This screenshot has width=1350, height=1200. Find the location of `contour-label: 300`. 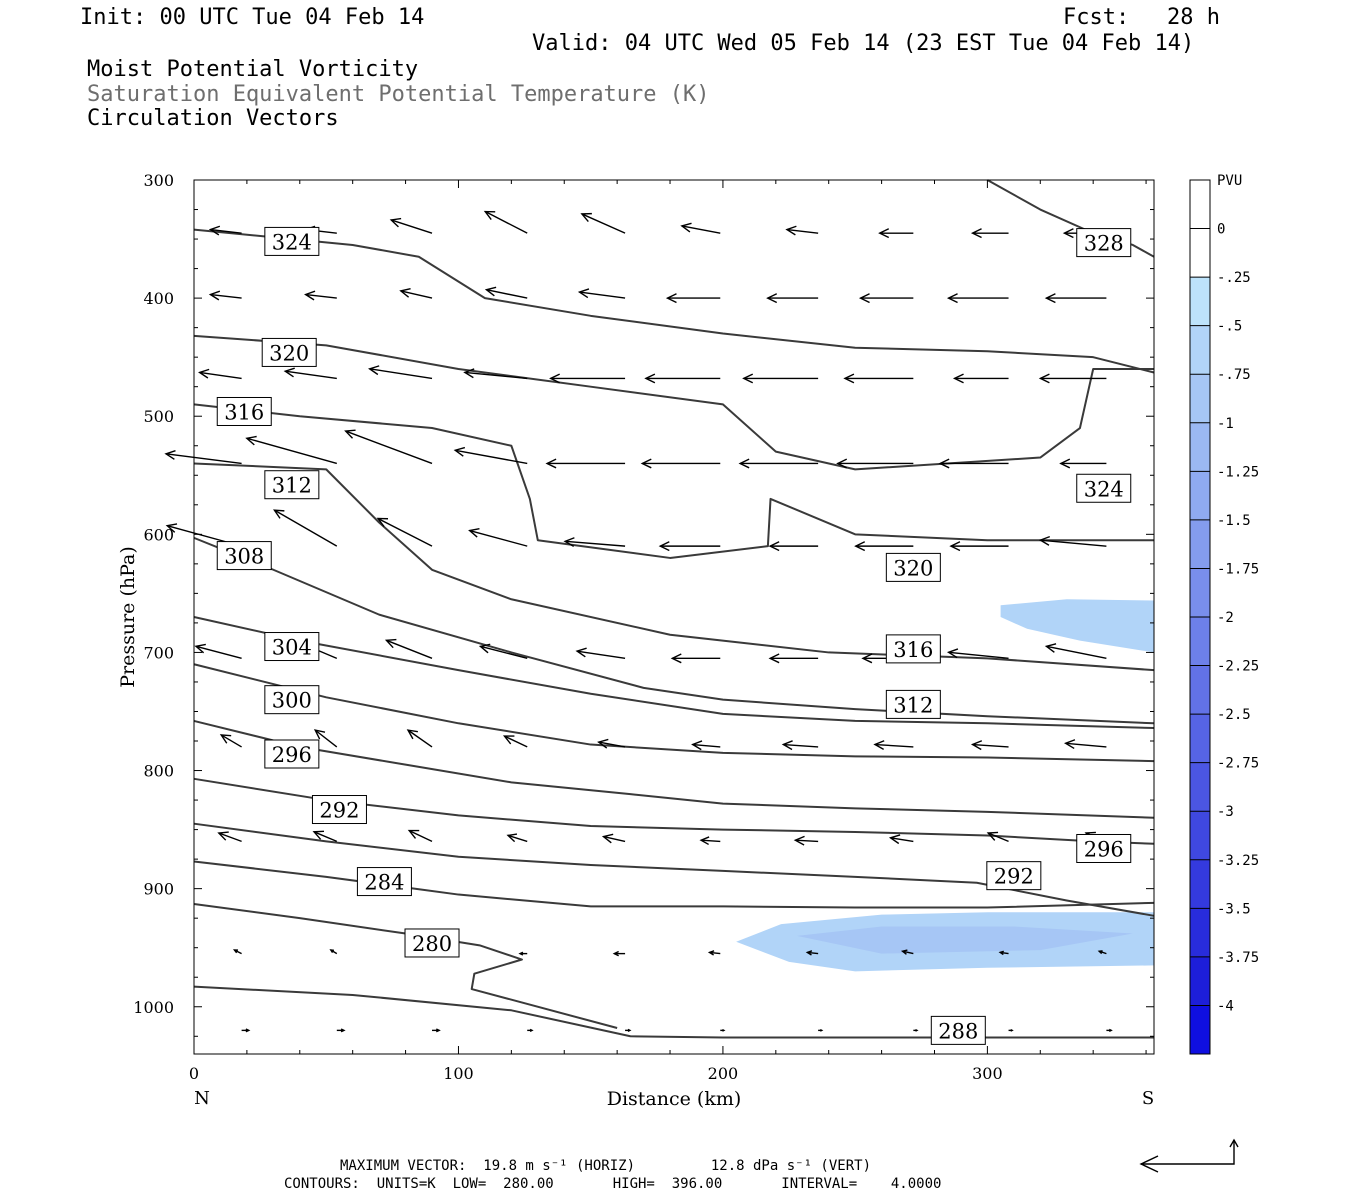

contour-label: 300 is located at coordinates (292, 700).